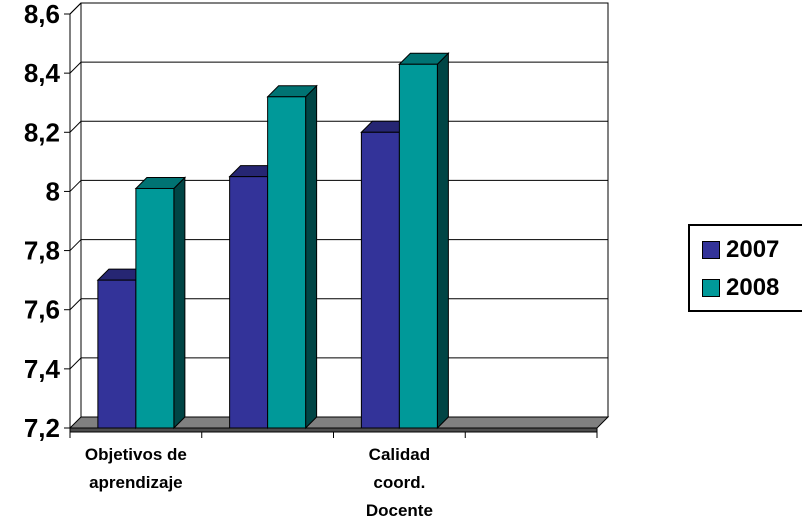 The width and height of the screenshot is (802, 526). What do you see at coordinates (42, 73) in the screenshot?
I see `y-tick-label: 8,4` at bounding box center [42, 73].